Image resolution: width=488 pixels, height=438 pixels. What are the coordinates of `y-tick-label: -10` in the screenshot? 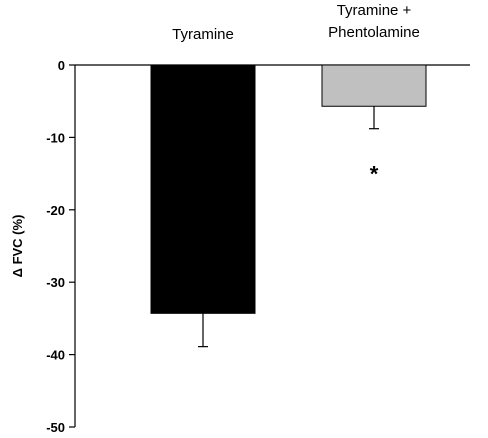 It's located at (55, 137).